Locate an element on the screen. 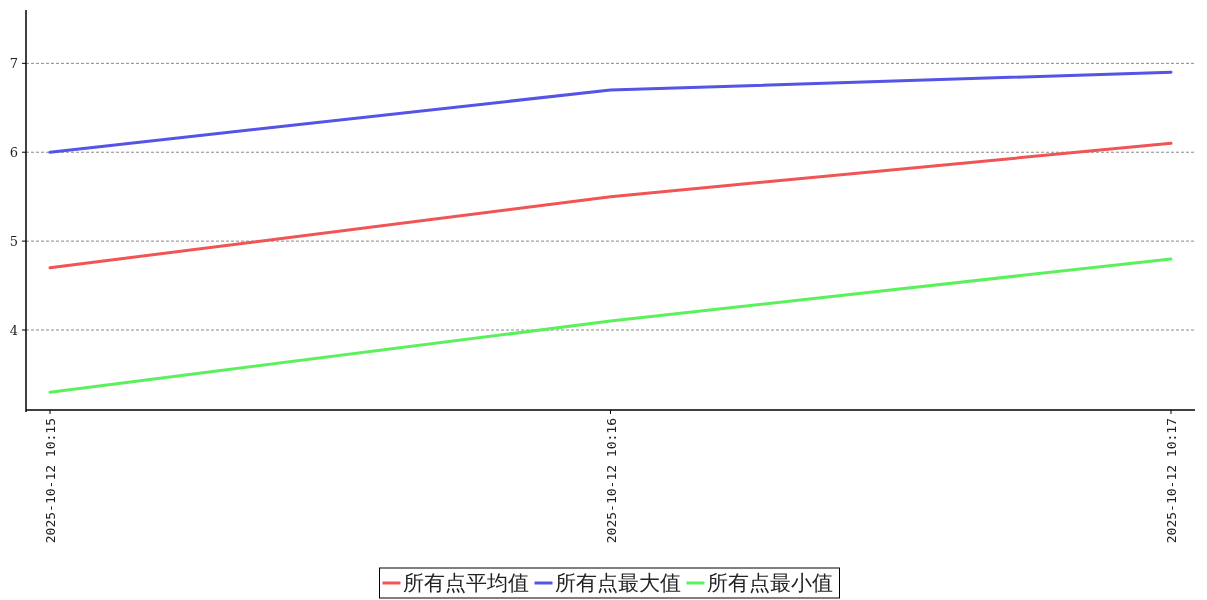 The width and height of the screenshot is (1207, 600). y-tick-label: 6 is located at coordinates (13, 153).